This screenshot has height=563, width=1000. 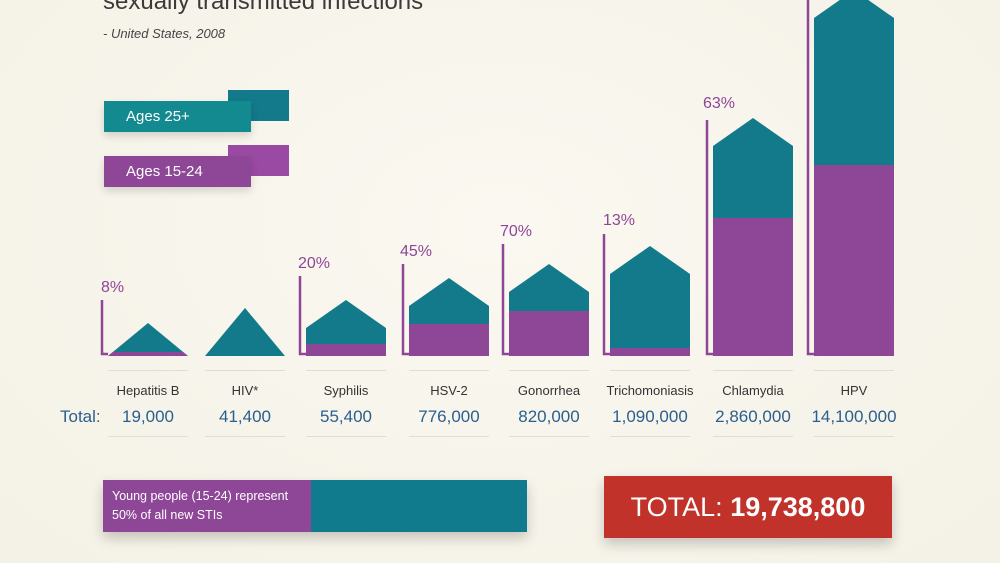 What do you see at coordinates (245, 332) in the screenshot?
I see `house-ages-25-plus-hiv` at bounding box center [245, 332].